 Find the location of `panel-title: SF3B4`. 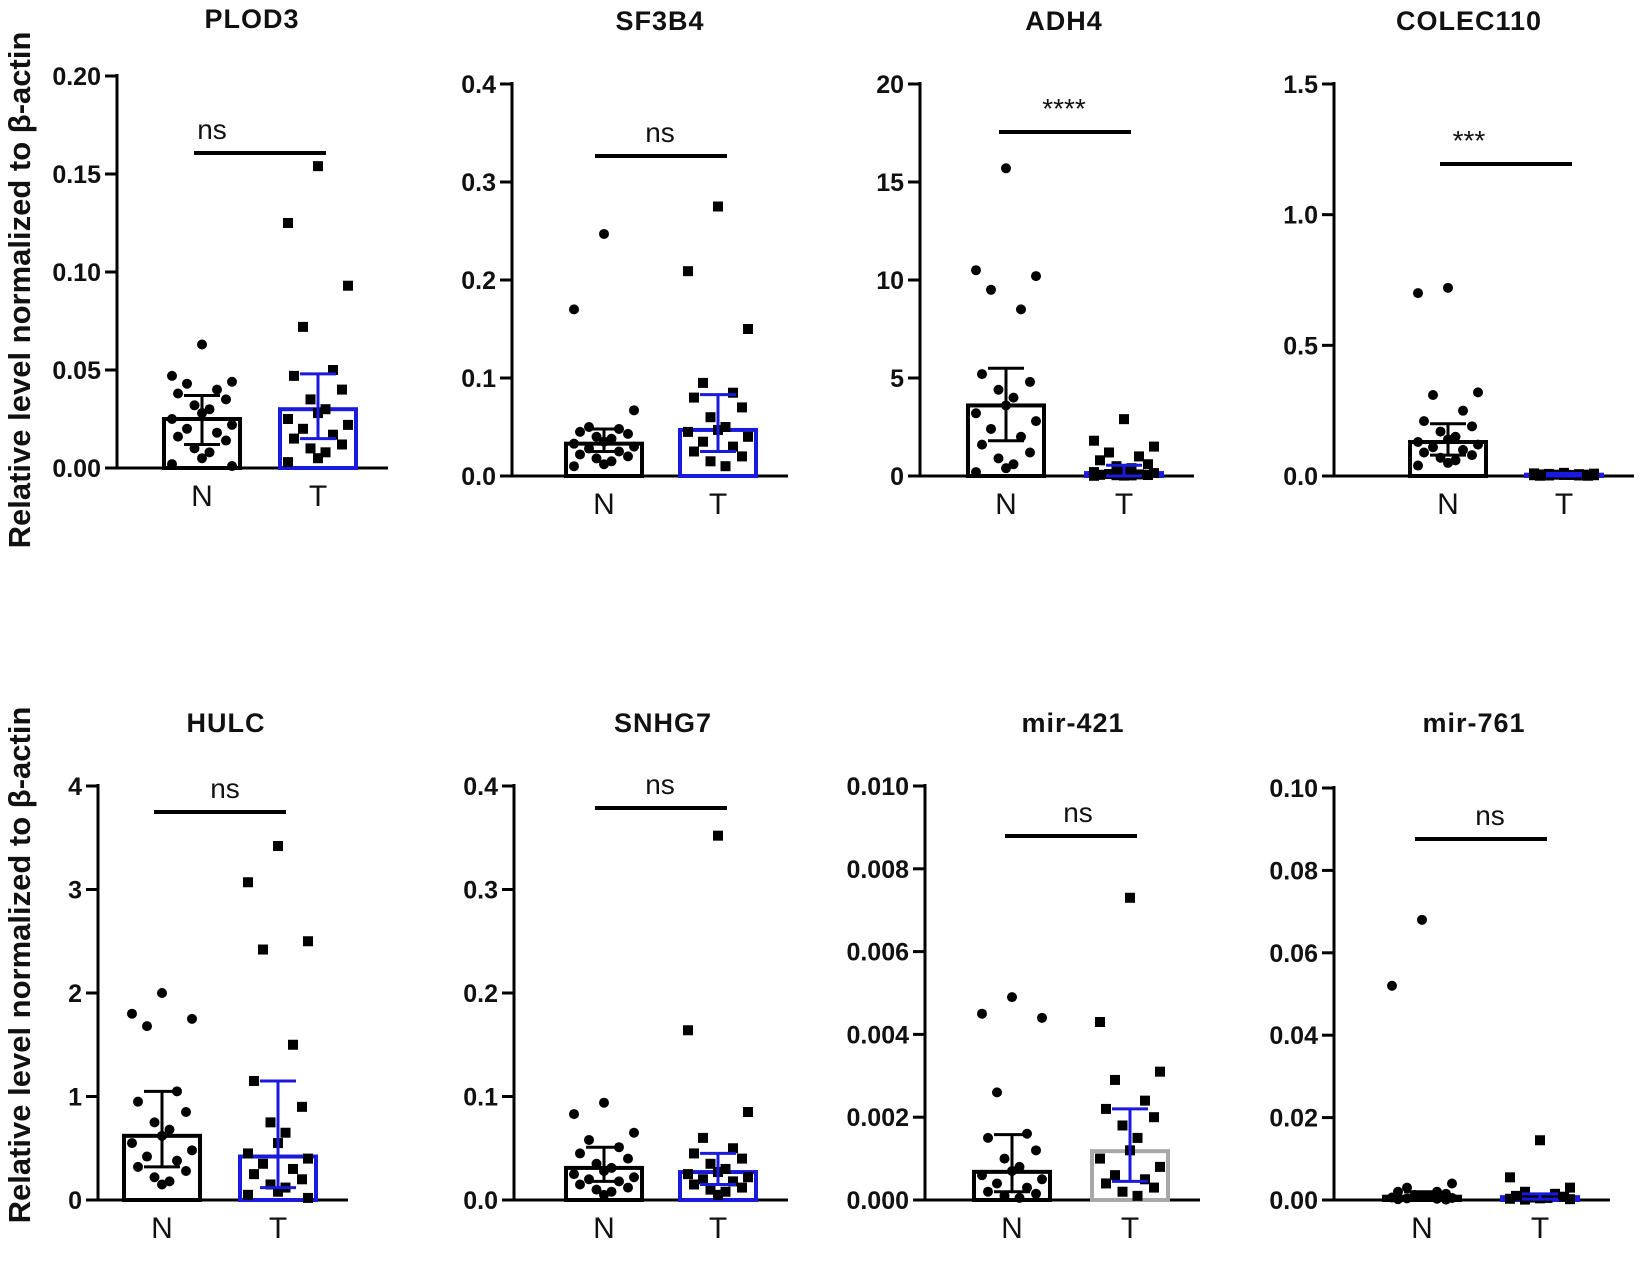

panel-title: SF3B4 is located at coordinates (659, 21).